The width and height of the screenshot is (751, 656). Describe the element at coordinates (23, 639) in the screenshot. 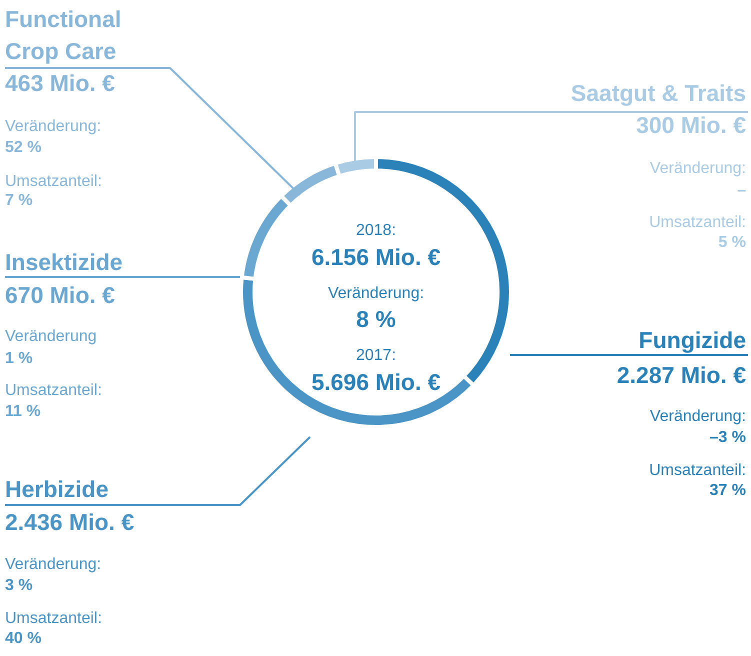

I see `text: 40 %` at that location.